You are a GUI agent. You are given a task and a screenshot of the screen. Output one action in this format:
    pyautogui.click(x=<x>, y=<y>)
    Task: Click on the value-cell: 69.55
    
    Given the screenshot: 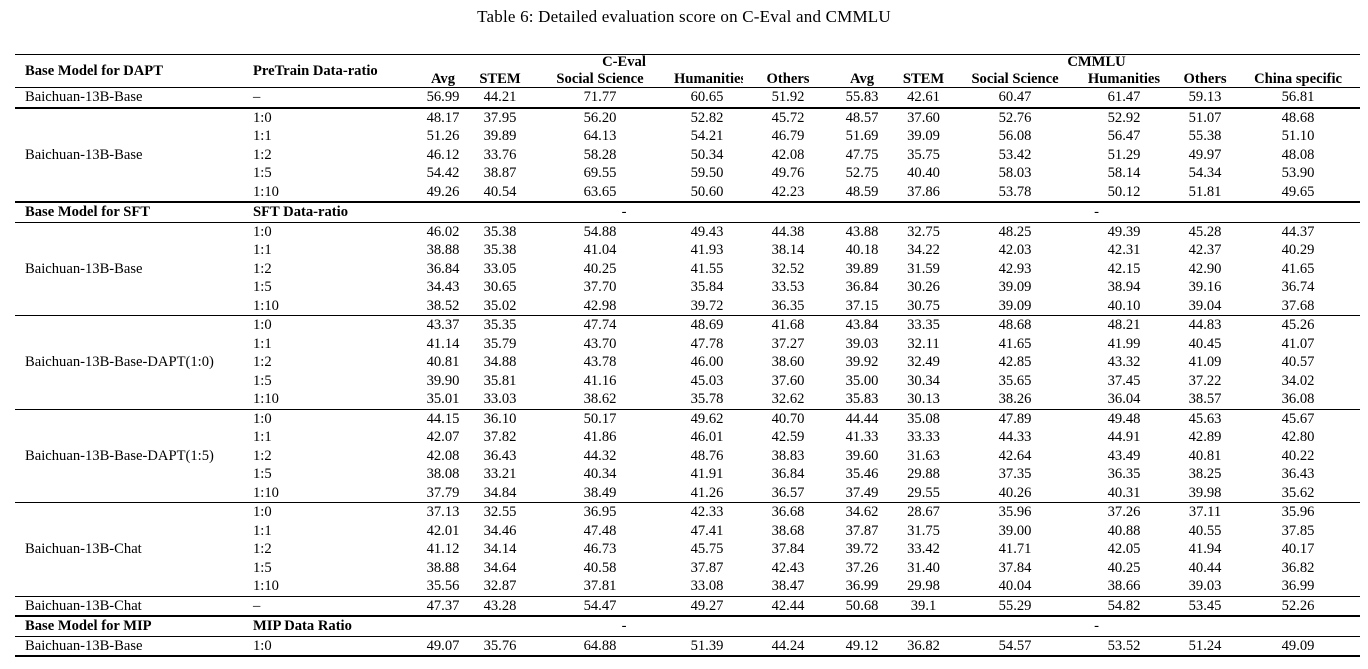 What is the action you would take?
    pyautogui.click(x=600, y=173)
    